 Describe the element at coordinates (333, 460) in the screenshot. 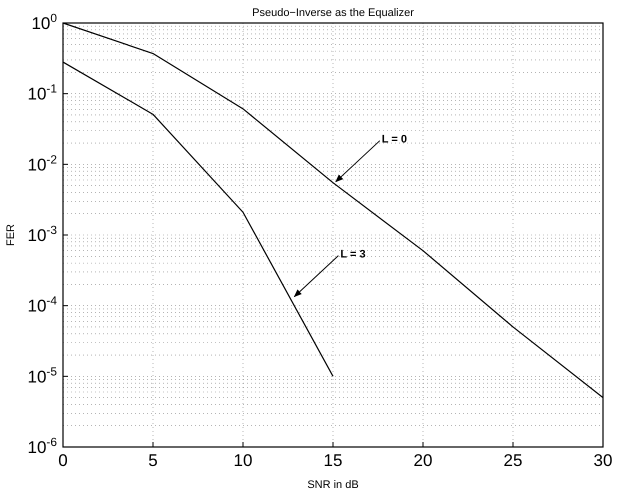

I see `x-tick-label: 15` at that location.